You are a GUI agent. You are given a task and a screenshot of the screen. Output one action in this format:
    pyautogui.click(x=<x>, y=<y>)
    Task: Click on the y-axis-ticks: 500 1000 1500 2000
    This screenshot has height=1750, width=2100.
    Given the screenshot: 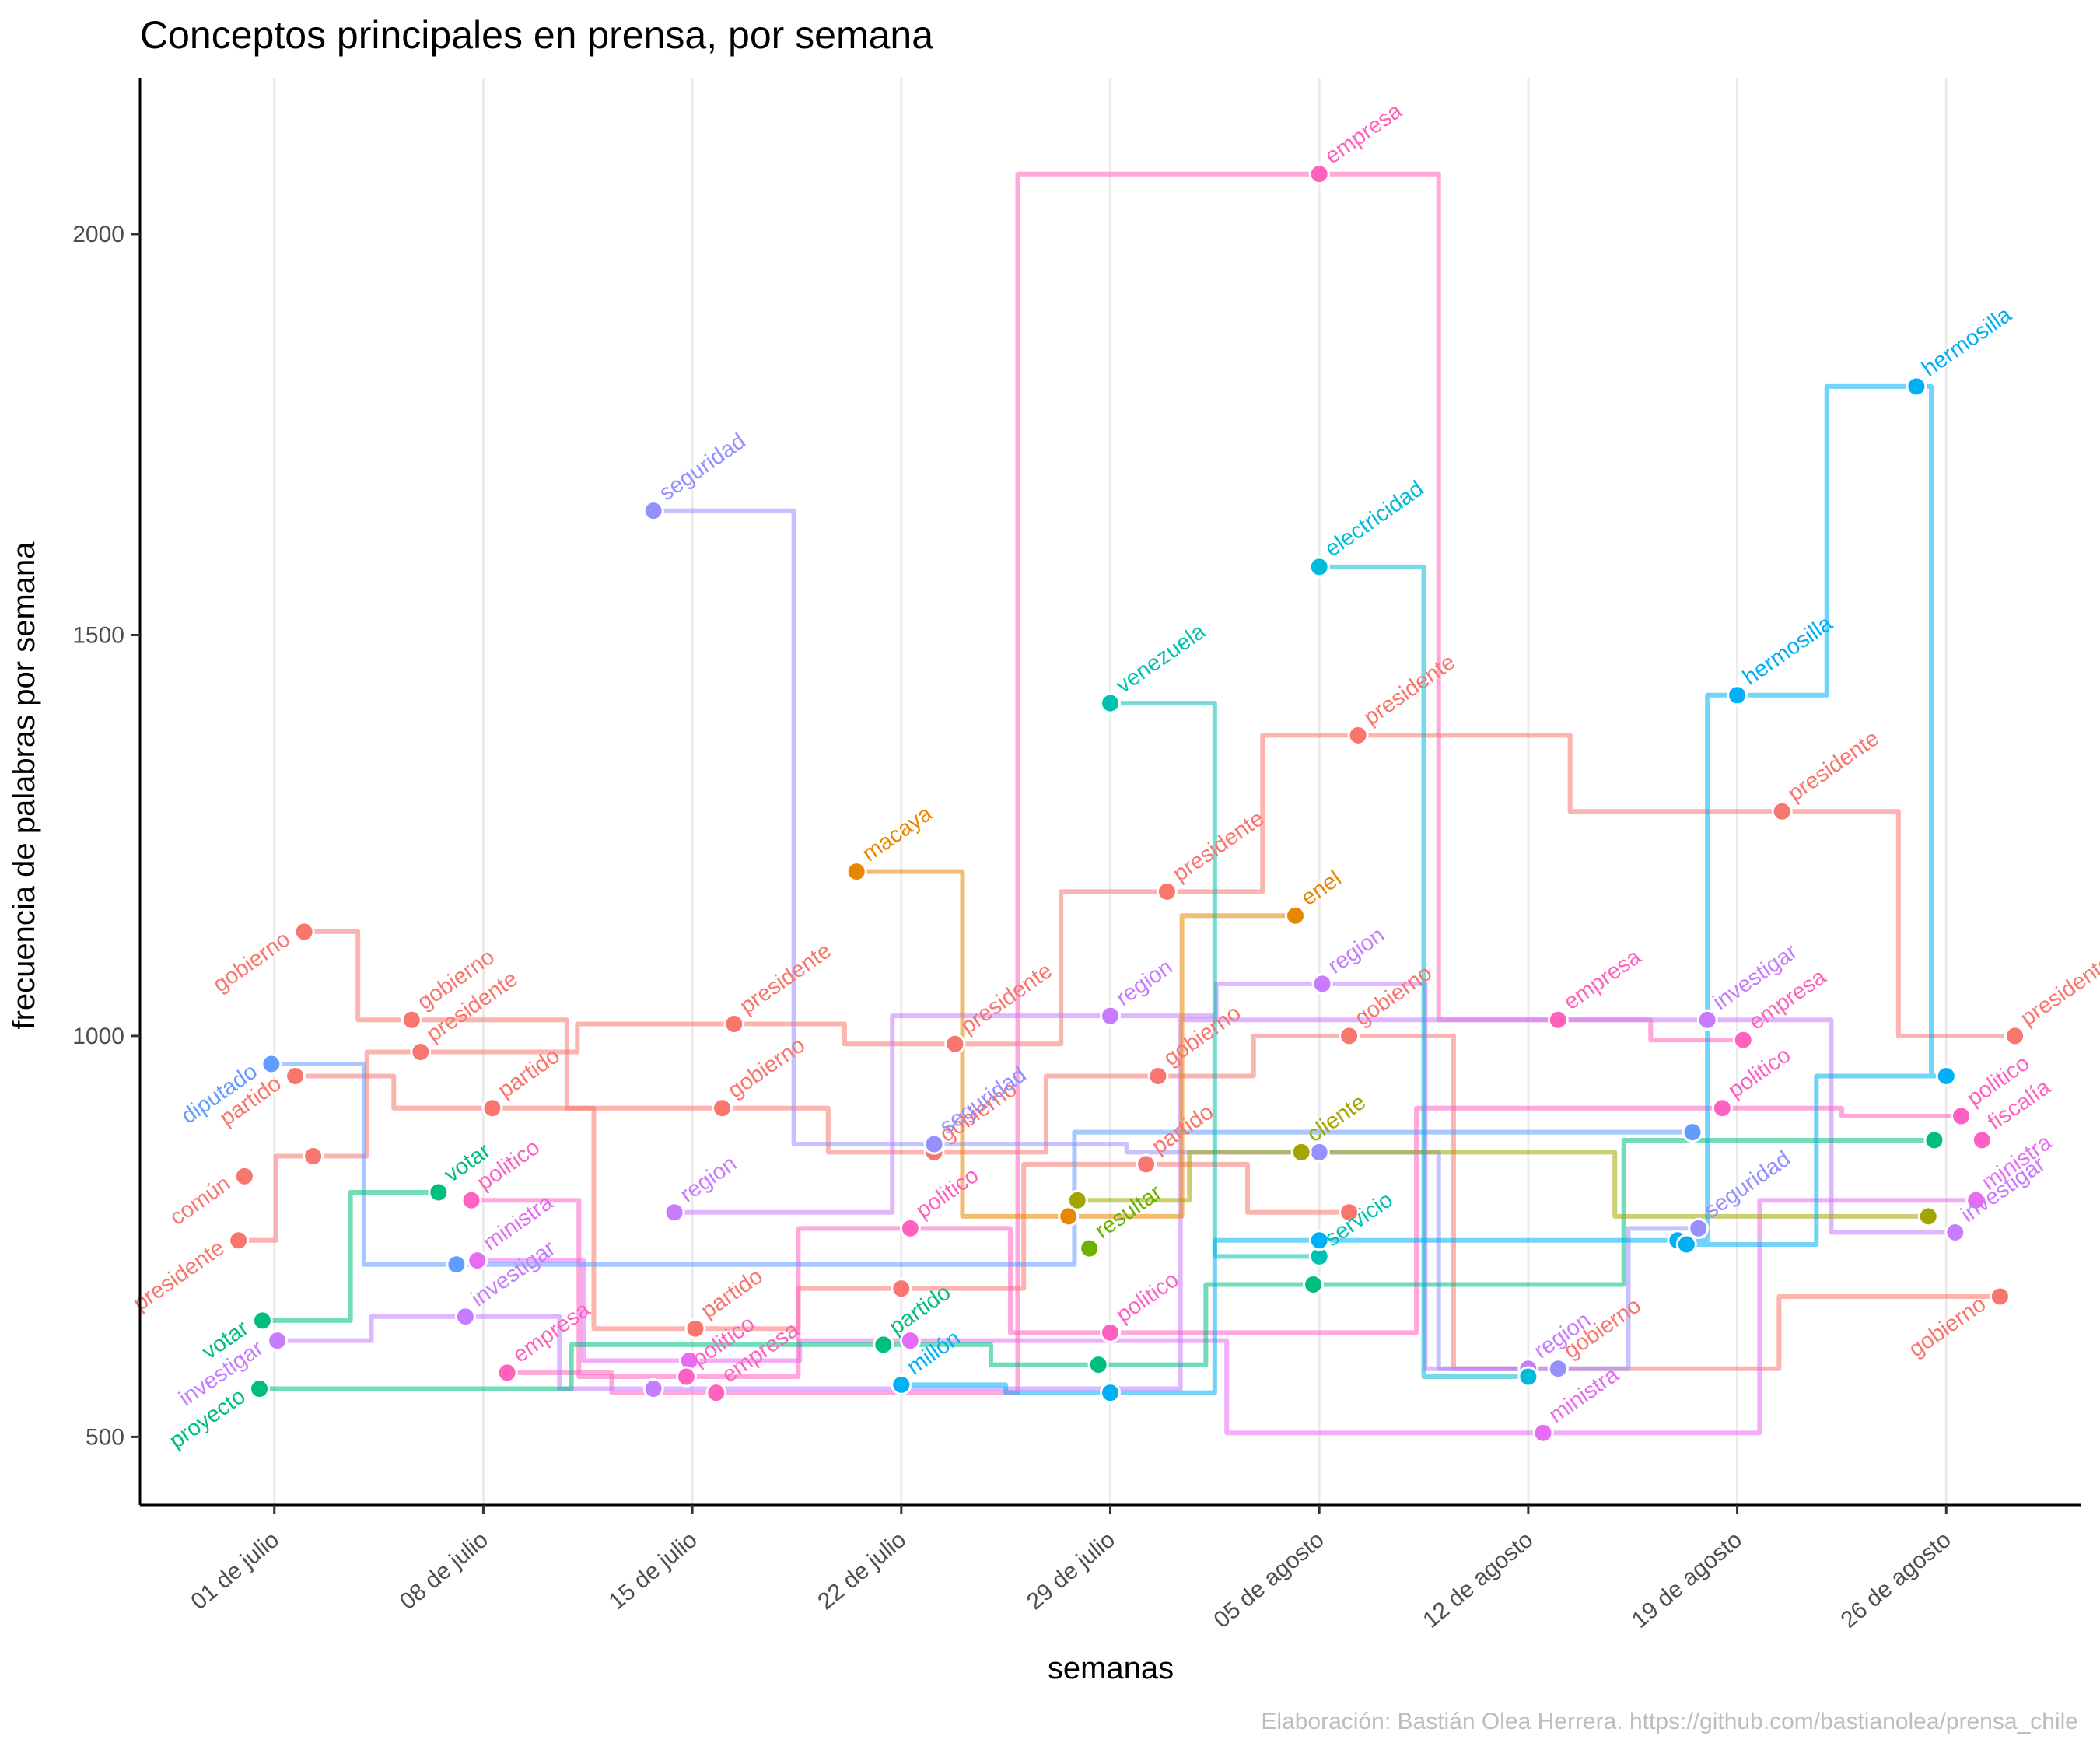 What is the action you would take?
    pyautogui.click(x=106, y=836)
    